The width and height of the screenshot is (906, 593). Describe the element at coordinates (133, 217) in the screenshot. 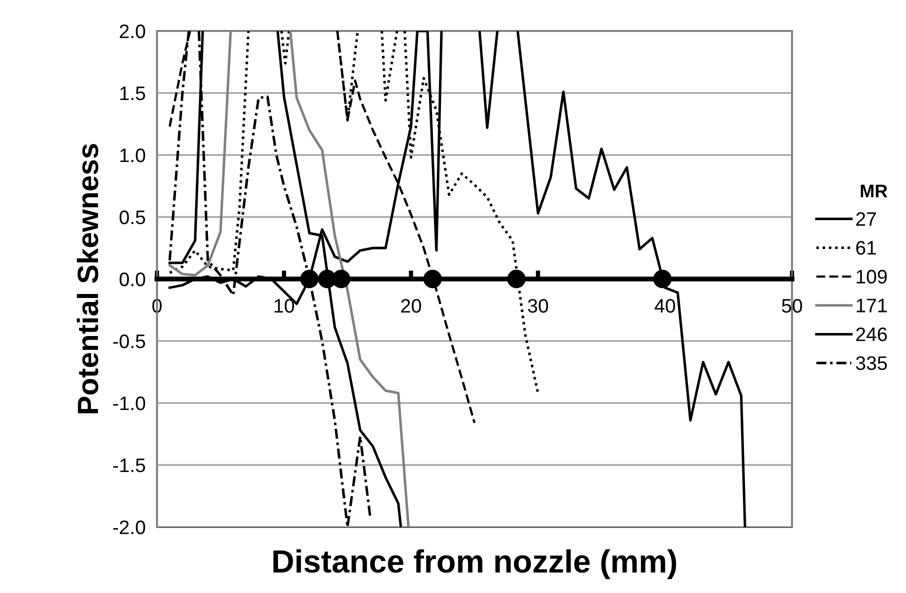

I see `y-tick-label: 0.5` at that location.